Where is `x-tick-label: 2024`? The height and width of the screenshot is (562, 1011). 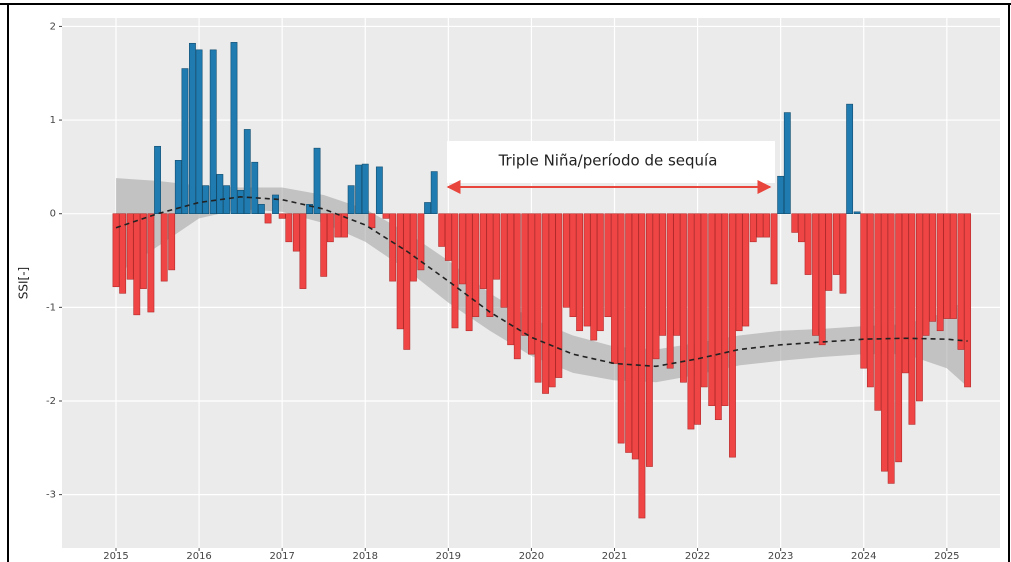 x-tick-label: 2024 is located at coordinates (863, 556).